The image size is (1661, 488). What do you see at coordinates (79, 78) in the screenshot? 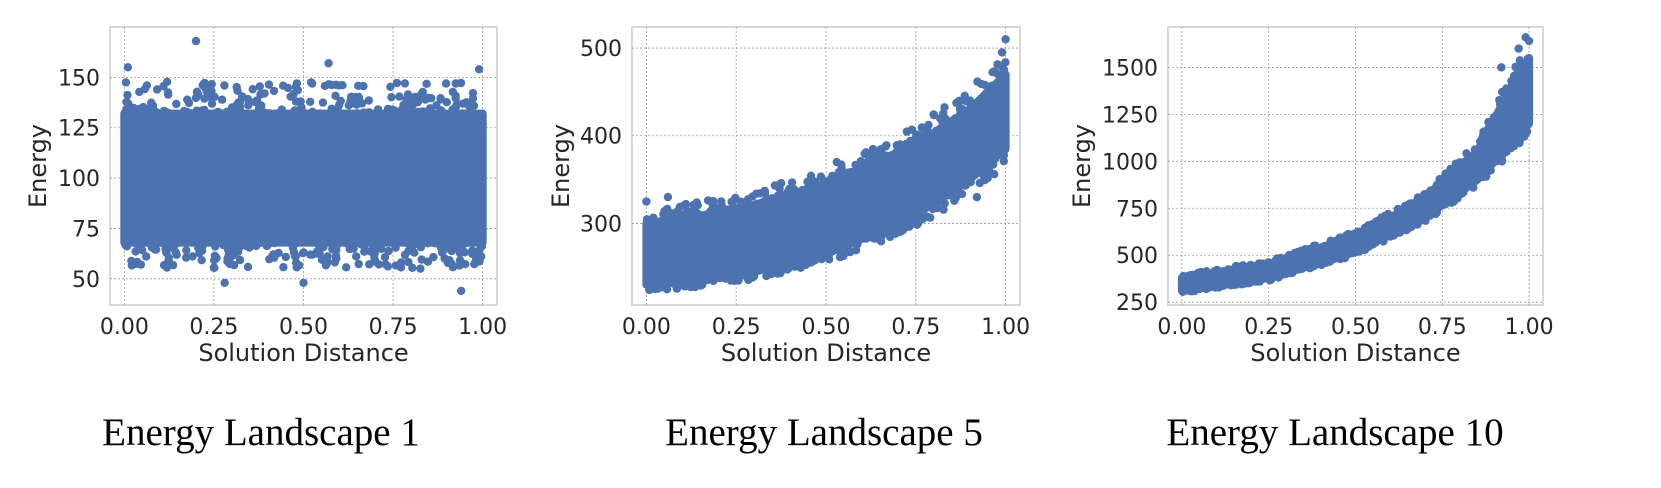
I see `y-tick-label: 150` at bounding box center [79, 78].